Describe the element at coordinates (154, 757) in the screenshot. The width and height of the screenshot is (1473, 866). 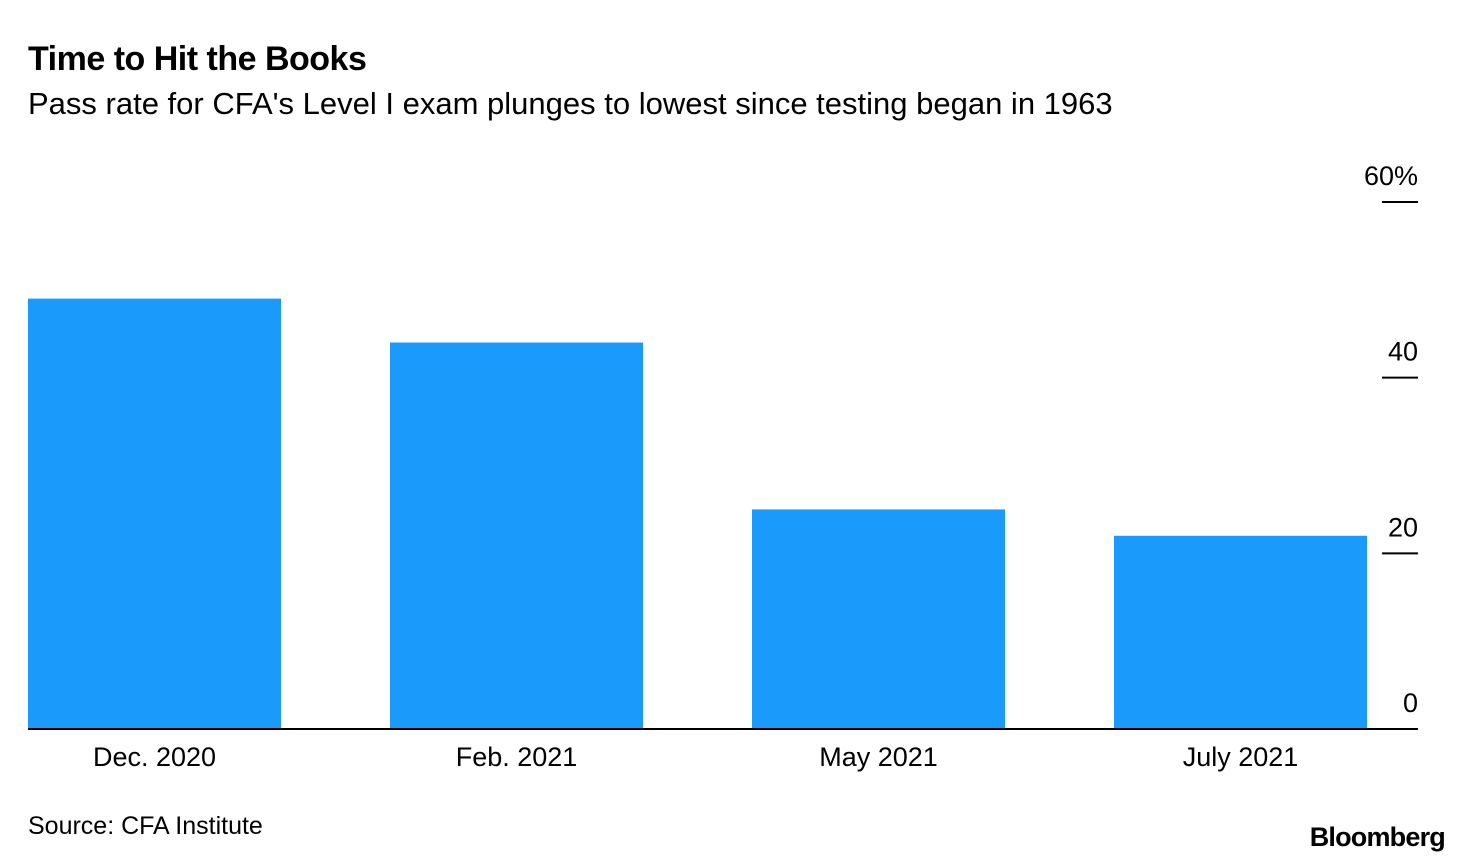
I see `x-tick-label: Dec. 2020` at that location.